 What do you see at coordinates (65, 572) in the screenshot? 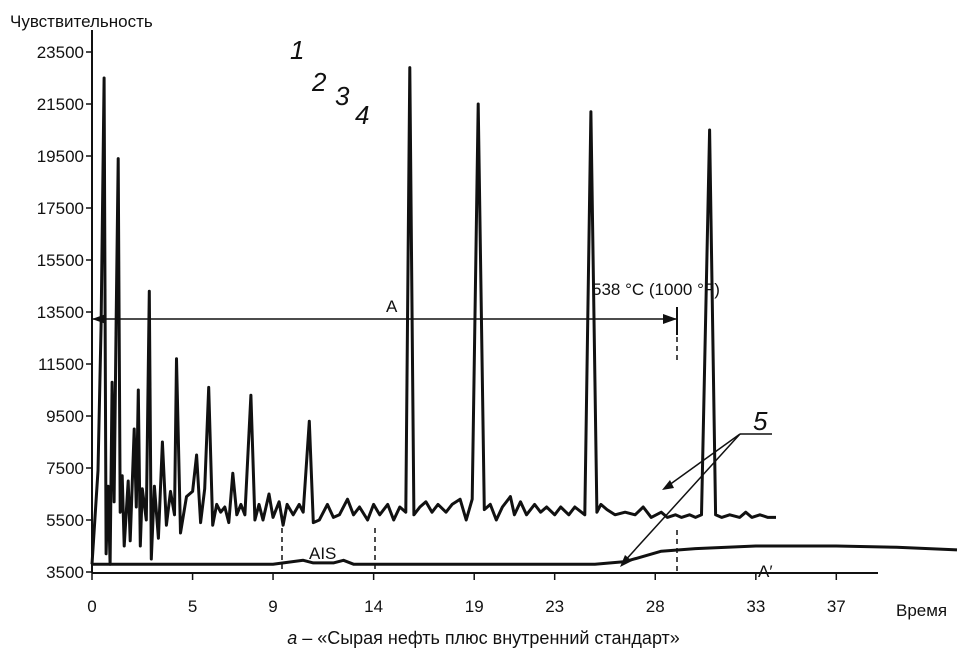
I see `y-tick-label: 3500` at bounding box center [65, 572].